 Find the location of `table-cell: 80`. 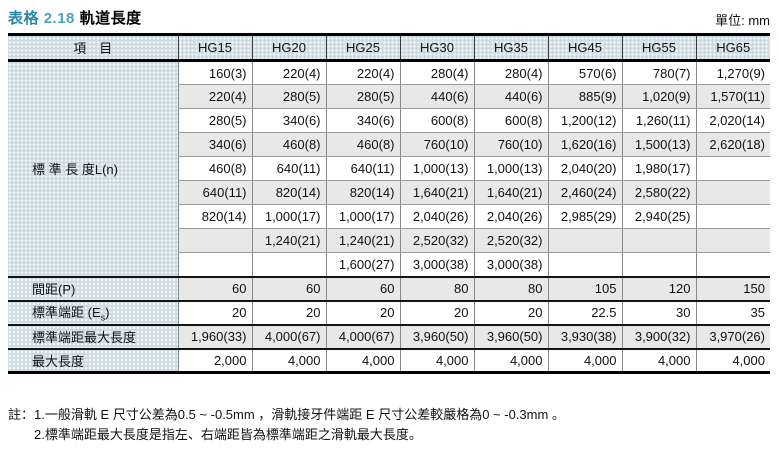

table-cell: 80 is located at coordinates (436, 288).